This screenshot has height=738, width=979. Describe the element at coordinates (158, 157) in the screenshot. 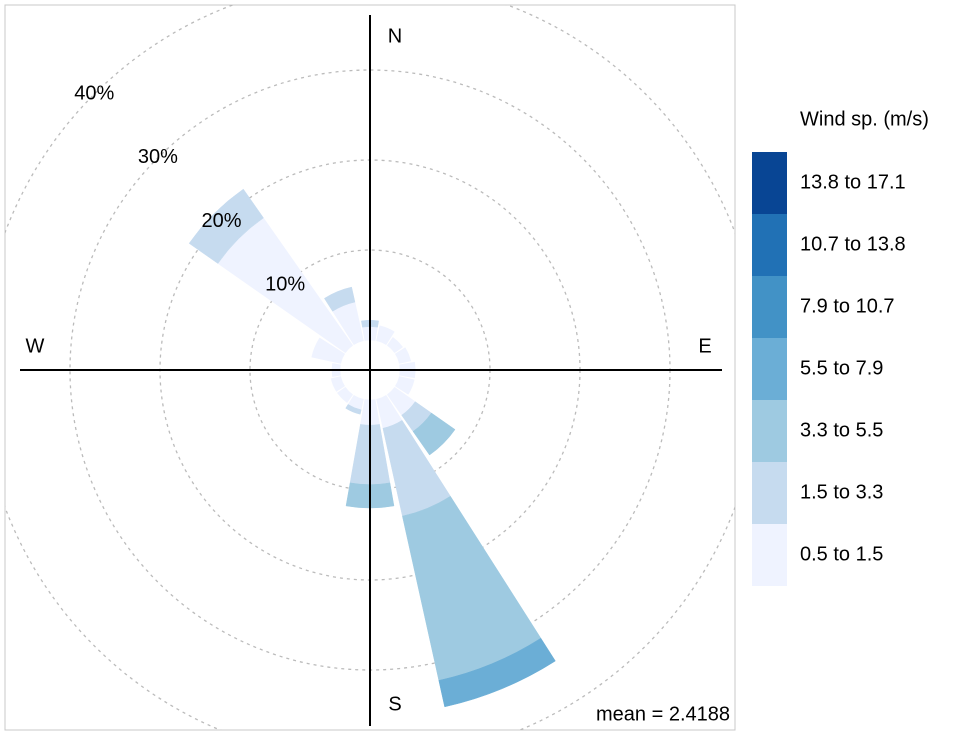

I see `r-tick-label: 30%` at that location.